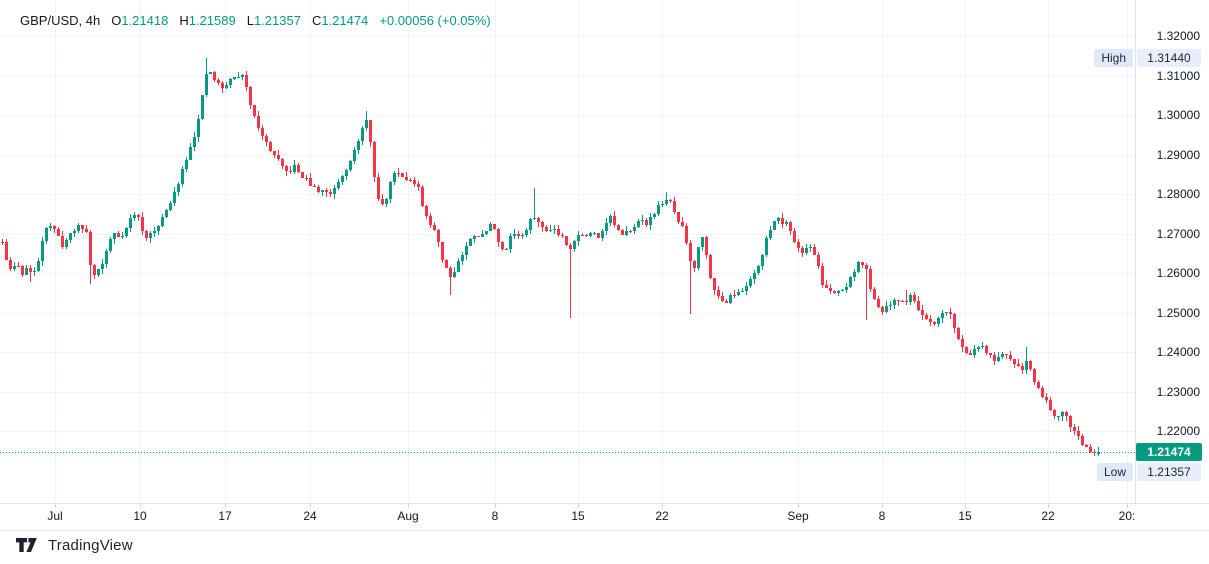 Image resolution: width=1209 pixels, height=564 pixels. What do you see at coordinates (1178, 36) in the screenshot?
I see `price-tick-label: 1.32000` at bounding box center [1178, 36].